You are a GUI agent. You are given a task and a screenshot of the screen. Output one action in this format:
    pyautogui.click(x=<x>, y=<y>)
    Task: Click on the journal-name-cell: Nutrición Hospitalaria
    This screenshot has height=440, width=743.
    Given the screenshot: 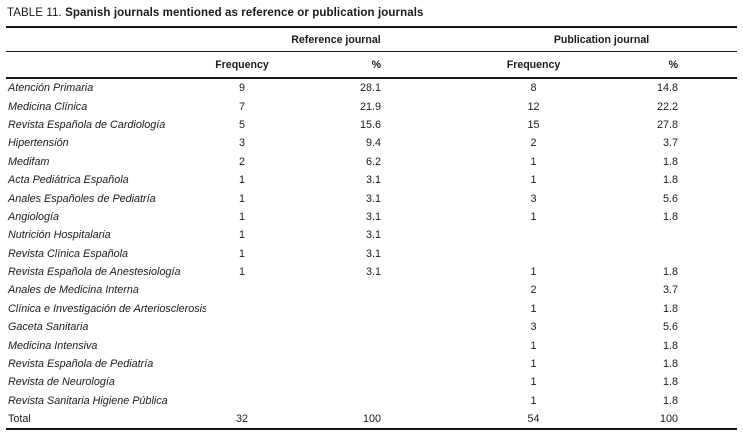 What is the action you would take?
    pyautogui.click(x=59, y=235)
    